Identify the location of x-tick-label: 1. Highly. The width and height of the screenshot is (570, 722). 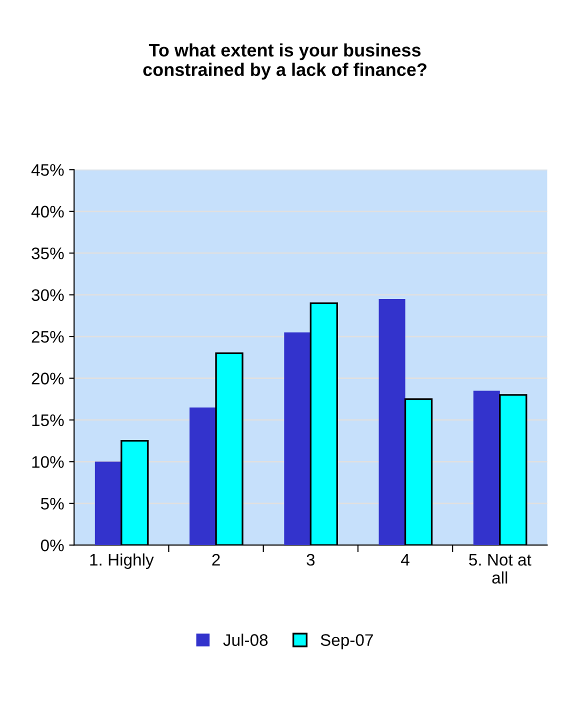
(122, 561).